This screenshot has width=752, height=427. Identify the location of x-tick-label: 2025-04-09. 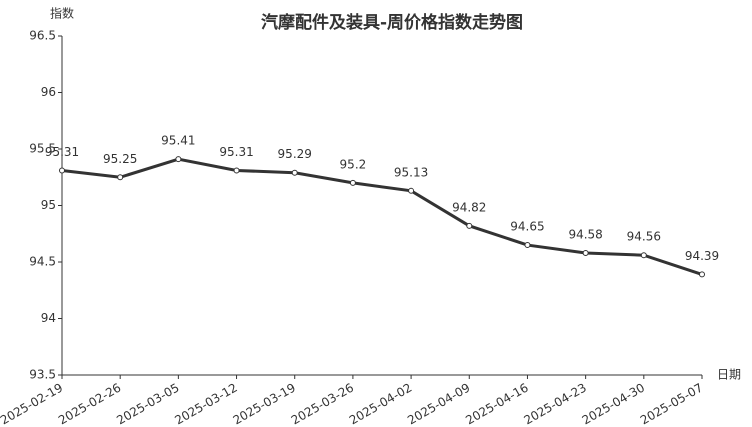
(438, 404).